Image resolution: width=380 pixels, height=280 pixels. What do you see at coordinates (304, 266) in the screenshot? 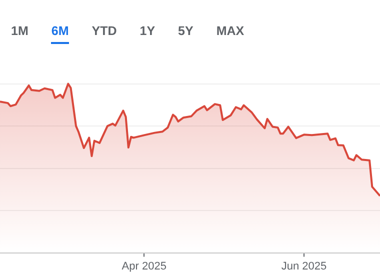
I see `x-tick-label: Jun 2025` at bounding box center [304, 266].